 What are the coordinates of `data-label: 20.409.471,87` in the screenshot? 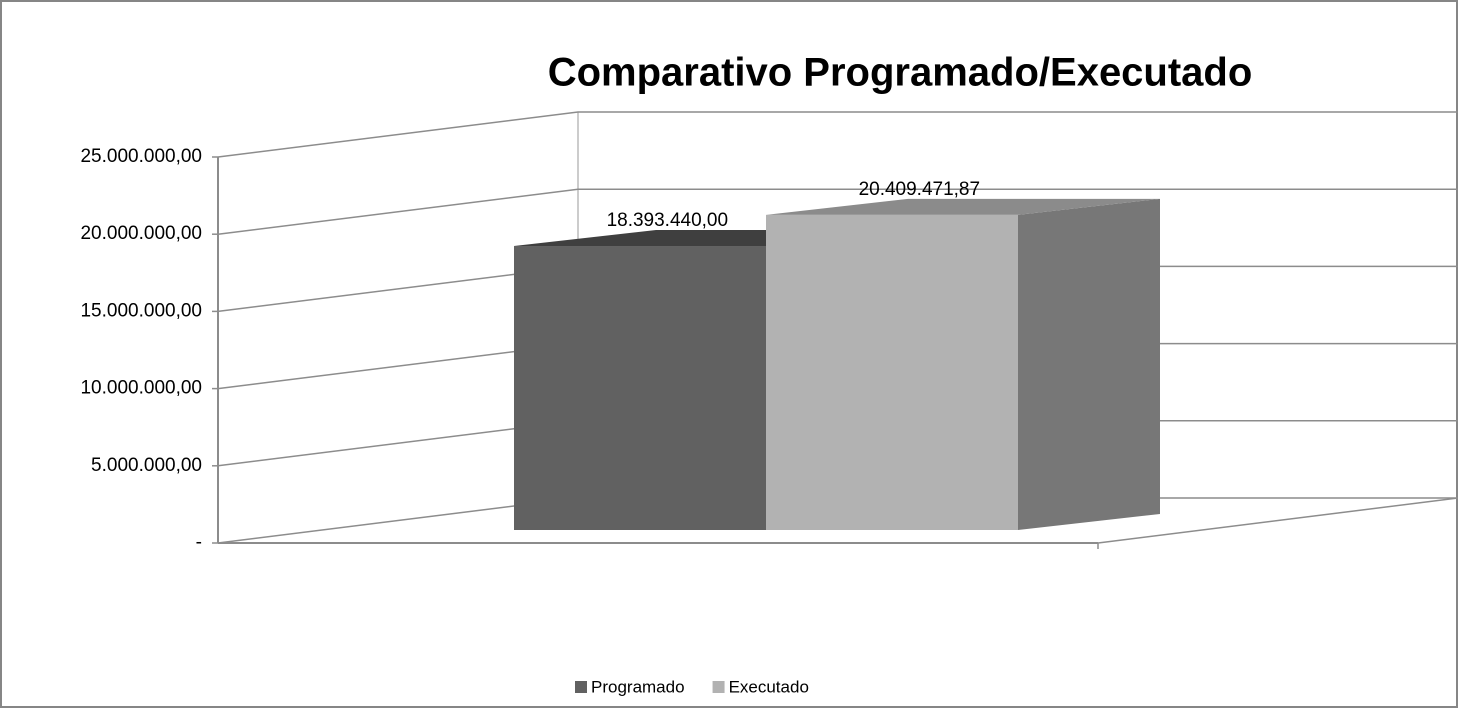 It's located at (920, 189).